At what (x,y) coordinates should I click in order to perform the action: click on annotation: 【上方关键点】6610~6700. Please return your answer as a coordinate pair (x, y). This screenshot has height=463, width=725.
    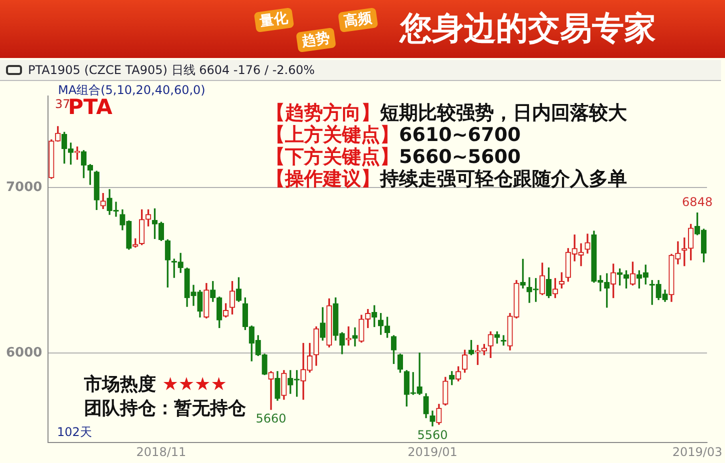
    Looking at the image, I should click on (393, 135).